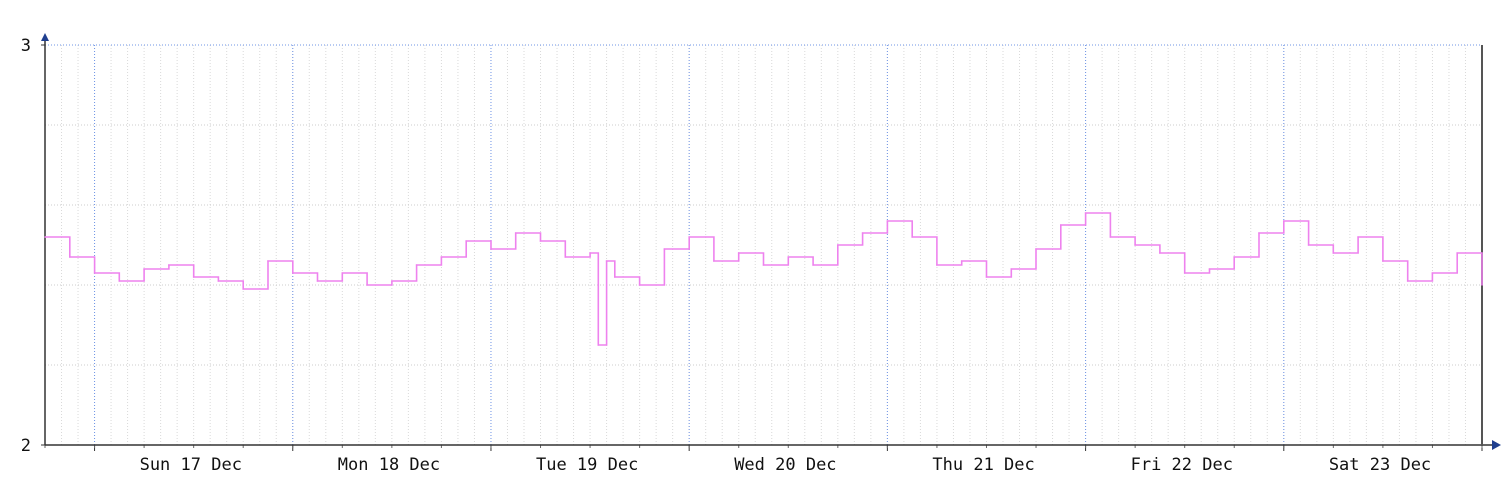 The image size is (1510, 494). I want to click on y-tick-label: 2, so click(26, 446).